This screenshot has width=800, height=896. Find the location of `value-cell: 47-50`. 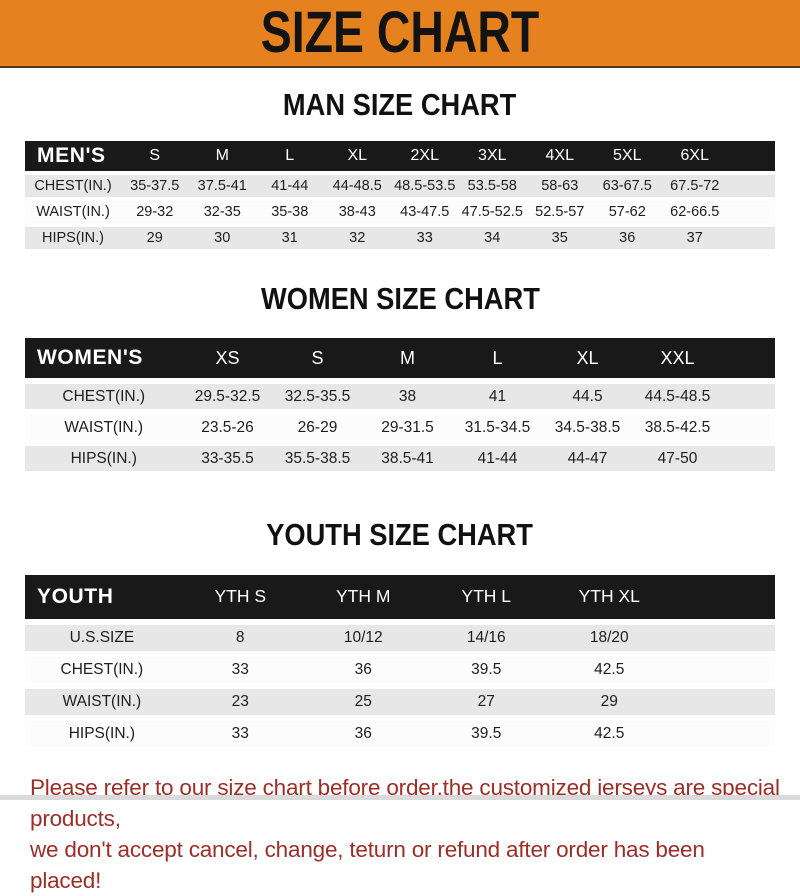

value-cell: 47-50 is located at coordinates (677, 458).